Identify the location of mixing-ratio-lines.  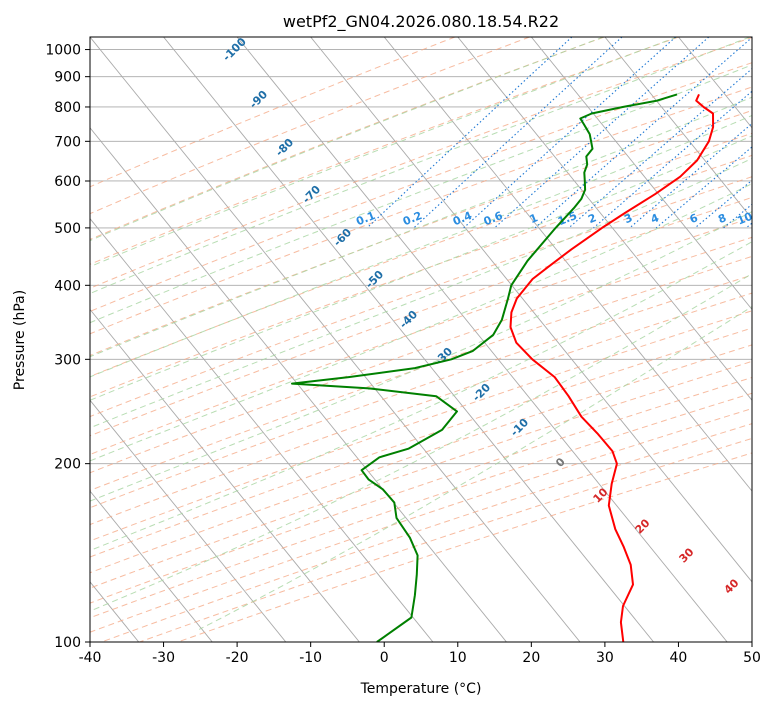
(559, 133).